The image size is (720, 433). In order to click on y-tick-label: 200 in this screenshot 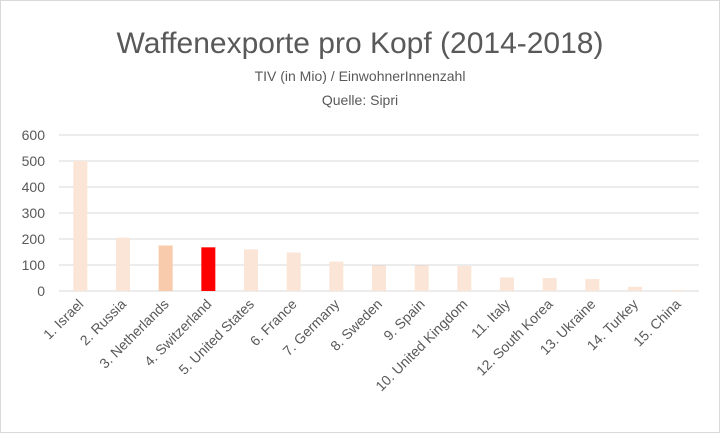, I will do `click(34, 239)`.